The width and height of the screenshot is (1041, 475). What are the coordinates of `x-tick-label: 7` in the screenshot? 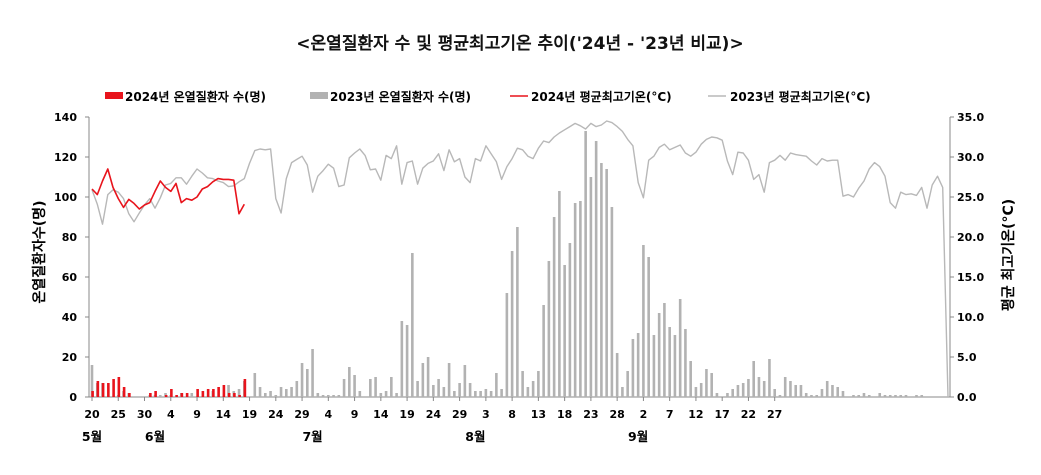 It's located at (670, 414).